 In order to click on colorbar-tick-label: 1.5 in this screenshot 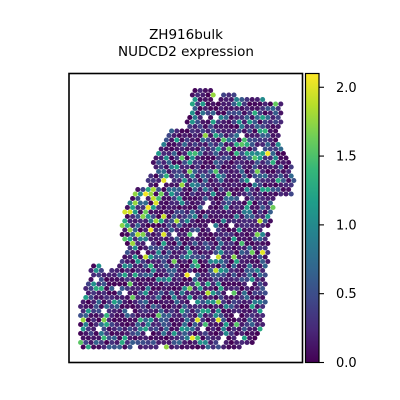, I will do `click(346, 157)`.